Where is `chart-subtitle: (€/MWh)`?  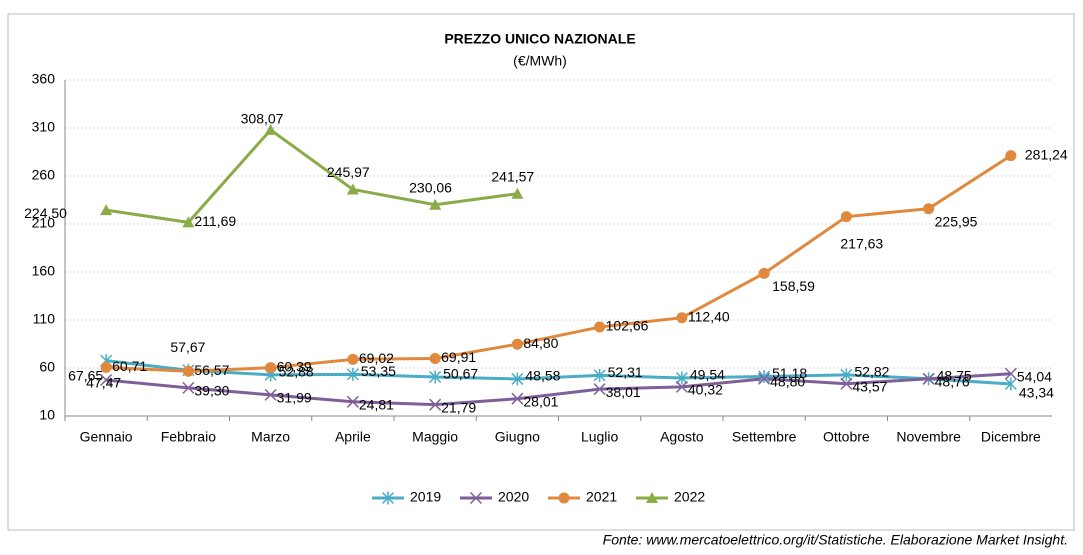 chart-subtitle: (€/MWh) is located at coordinates (540, 61).